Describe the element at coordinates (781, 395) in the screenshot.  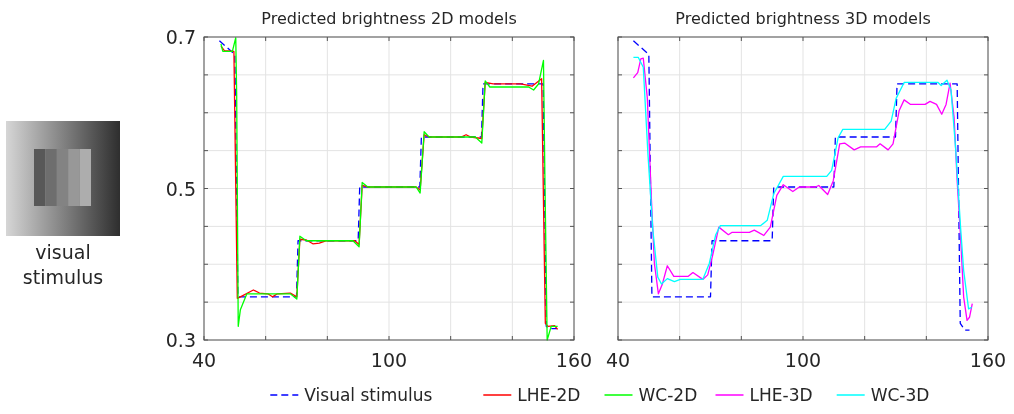
I see `legend-label: LHE-3D` at that location.